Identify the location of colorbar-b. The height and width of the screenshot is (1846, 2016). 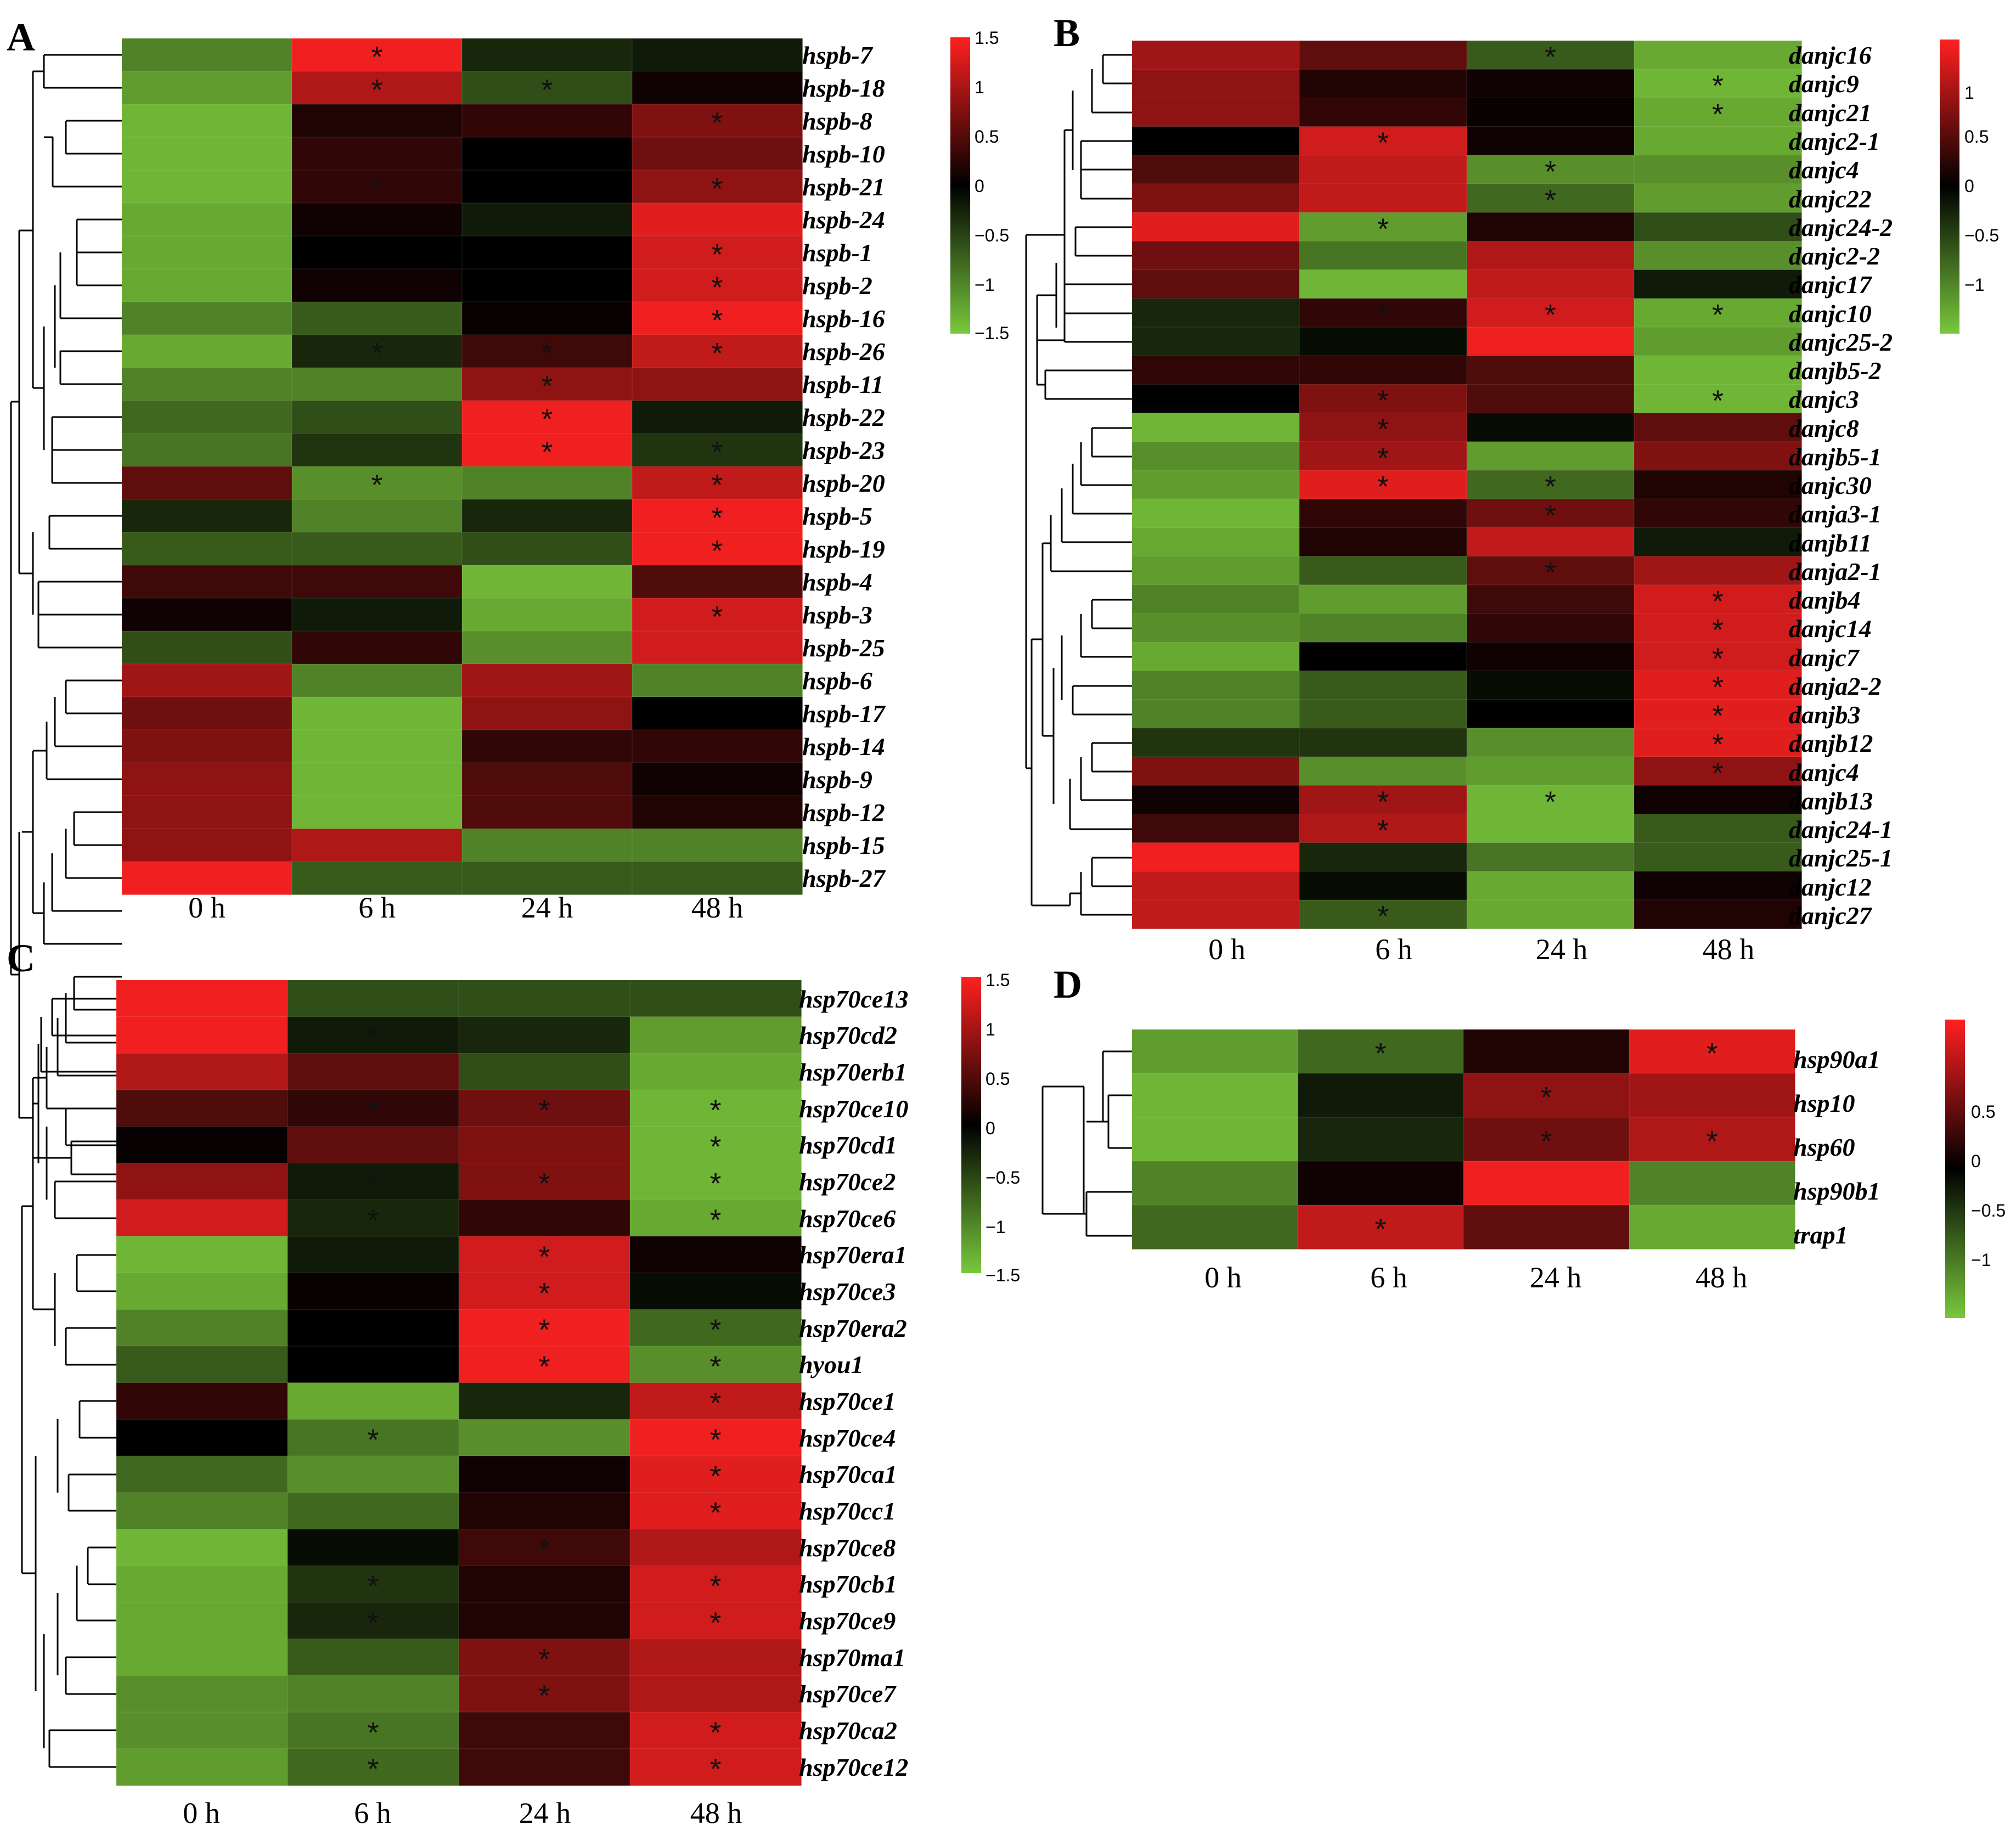
(1950, 187).